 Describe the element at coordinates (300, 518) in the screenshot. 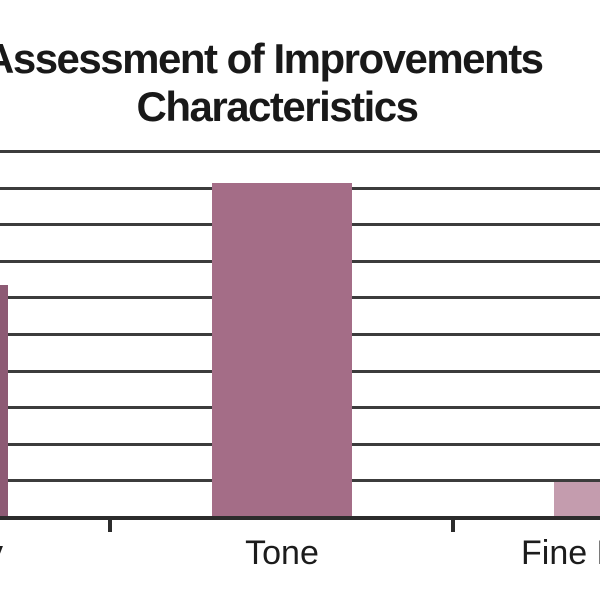

I see `x-axis-line` at that location.